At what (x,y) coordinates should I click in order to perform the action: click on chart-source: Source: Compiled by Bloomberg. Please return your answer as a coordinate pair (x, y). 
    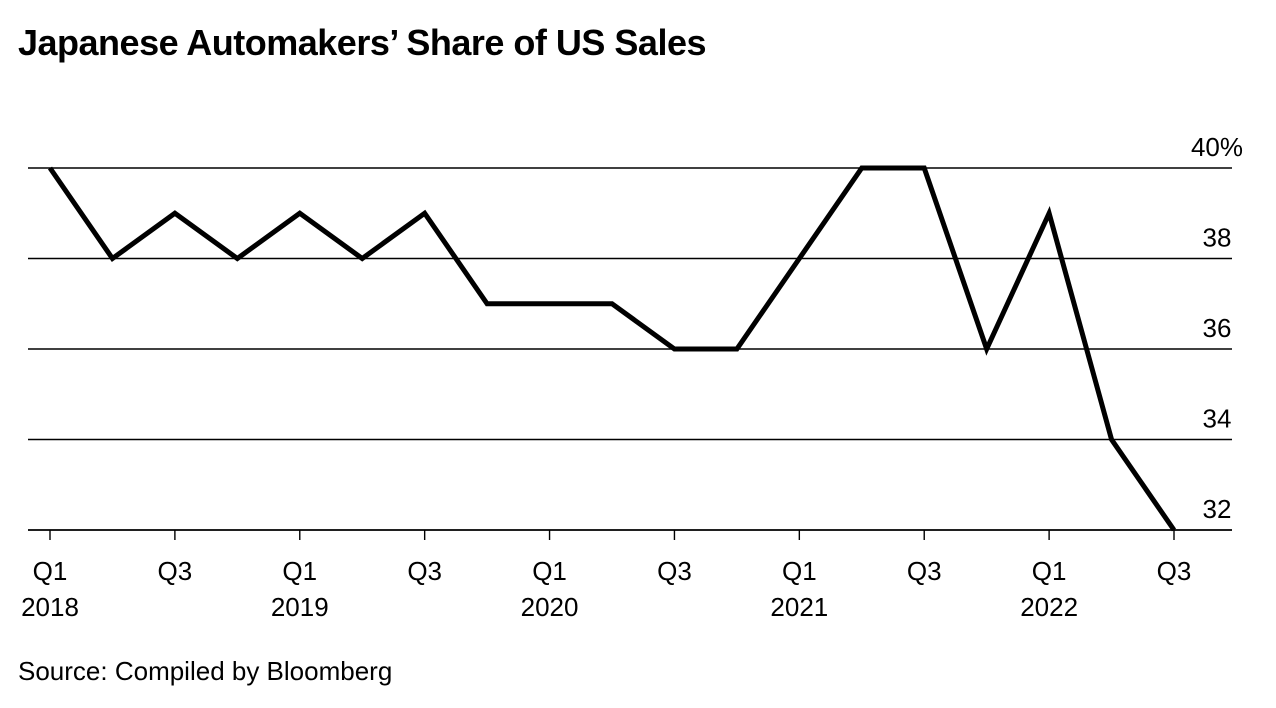
    Looking at the image, I should click on (205, 671).